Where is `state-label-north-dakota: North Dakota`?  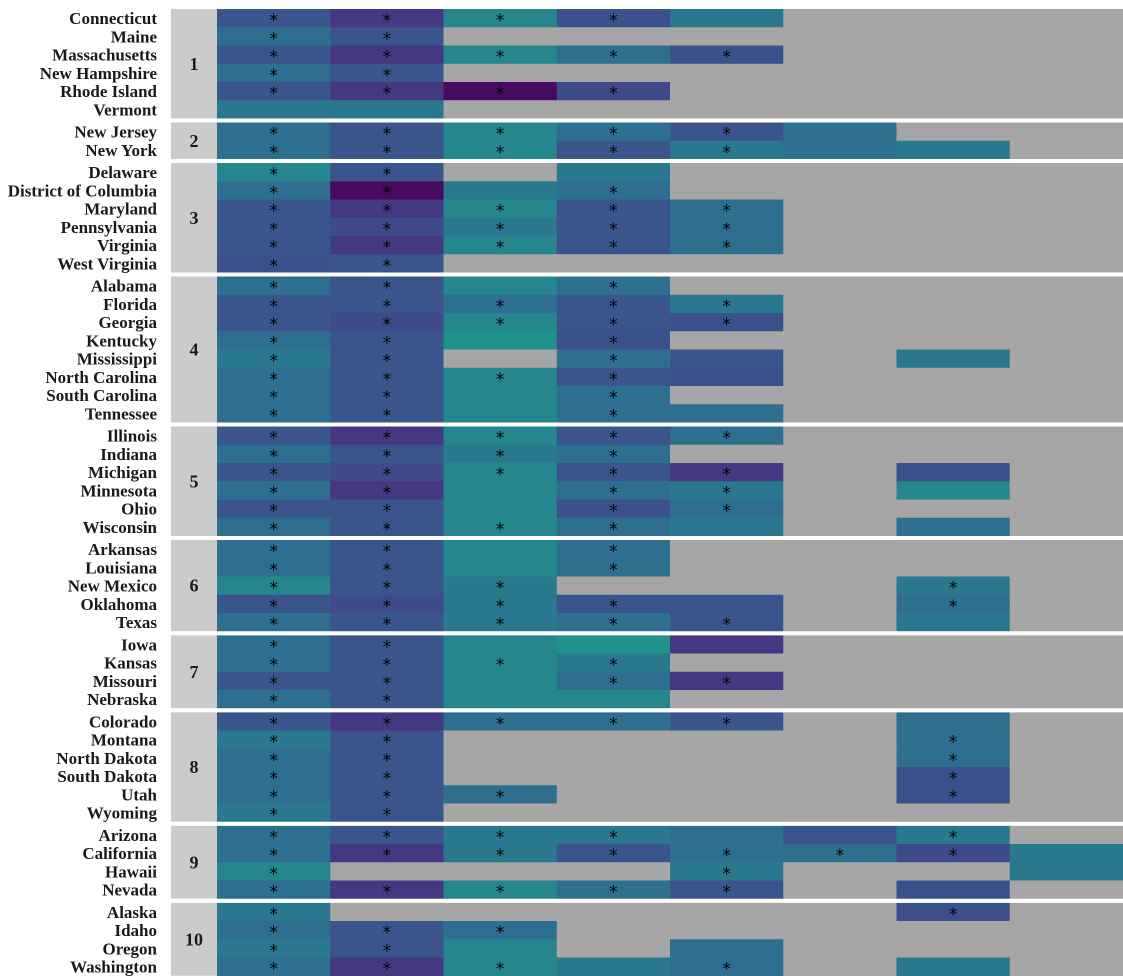 state-label-north-dakota: North Dakota is located at coordinates (106, 758).